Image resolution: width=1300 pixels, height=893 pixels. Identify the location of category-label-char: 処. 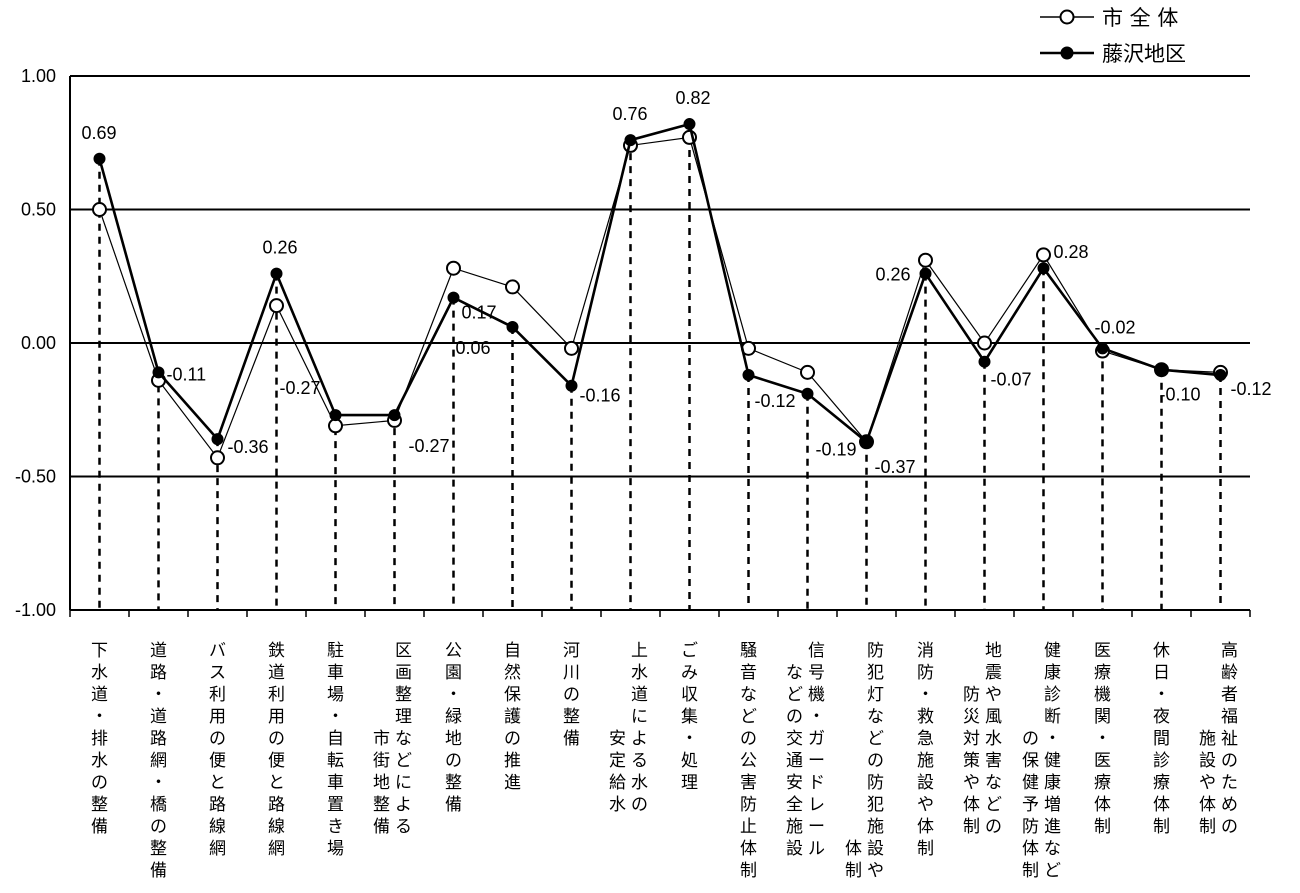
(689, 761).